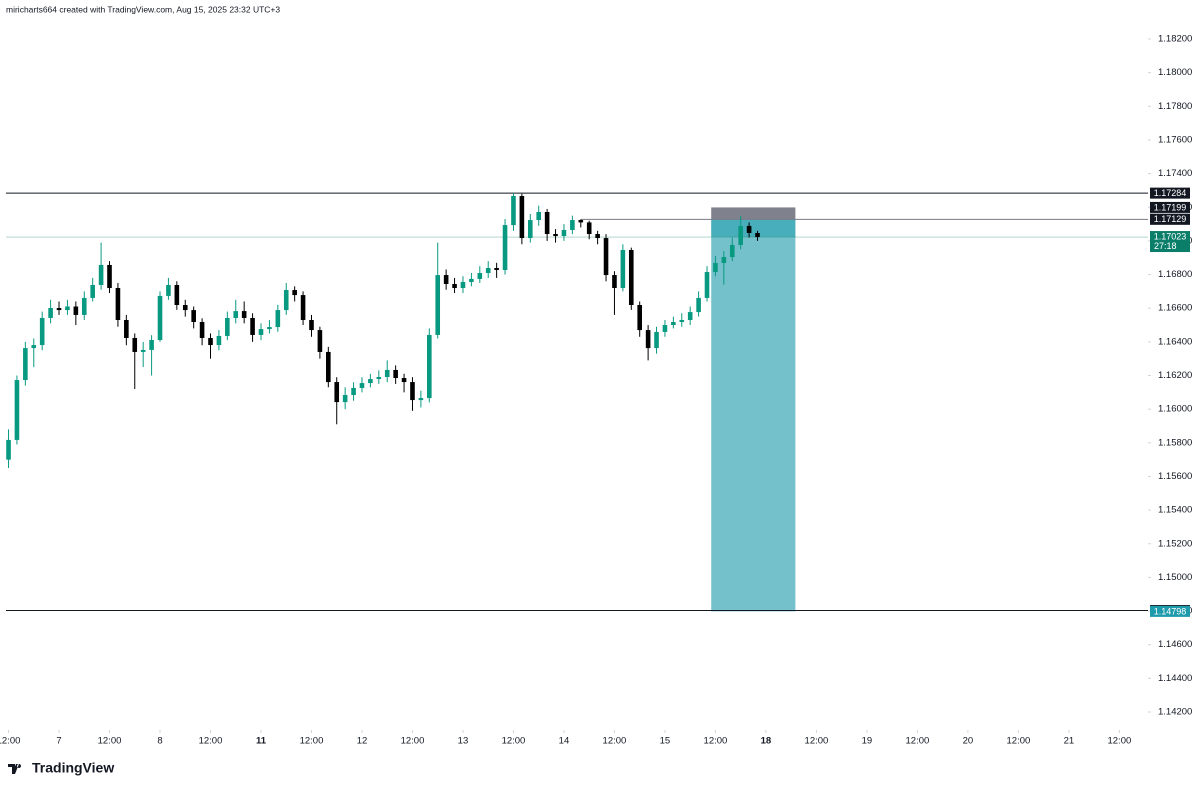 The image size is (1200, 788). What do you see at coordinates (1175, 375) in the screenshot?
I see `y-tick-label: 1.16200` at bounding box center [1175, 375].